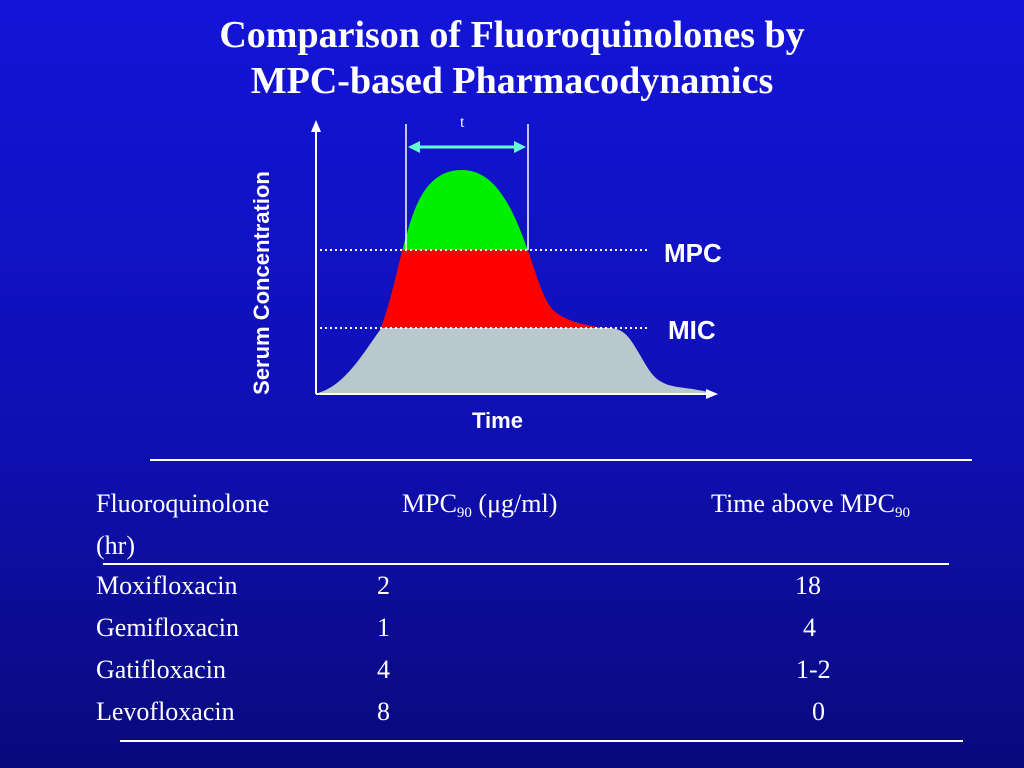 Image resolution: width=1024 pixels, height=768 pixels. I want to click on header-mpc: MPC90 (μg/ml), so click(480, 505).